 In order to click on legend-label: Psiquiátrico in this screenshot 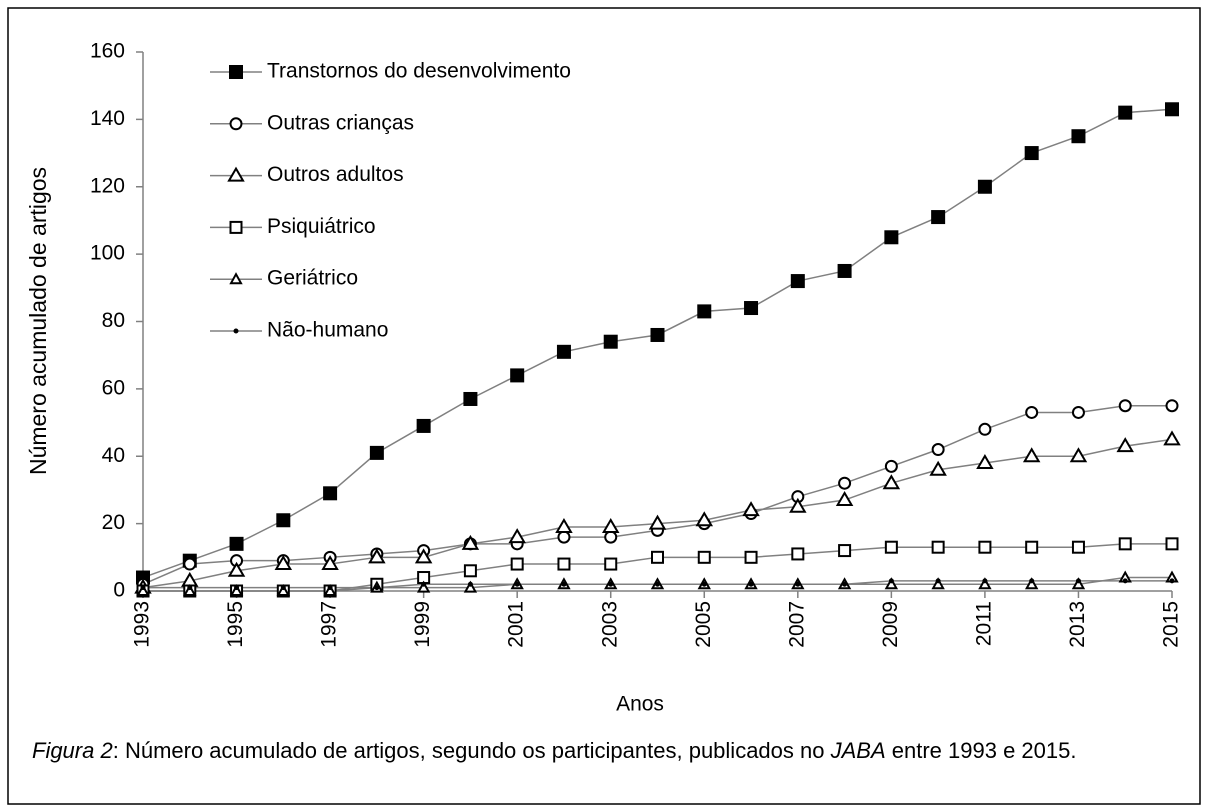, I will do `click(321, 226)`.